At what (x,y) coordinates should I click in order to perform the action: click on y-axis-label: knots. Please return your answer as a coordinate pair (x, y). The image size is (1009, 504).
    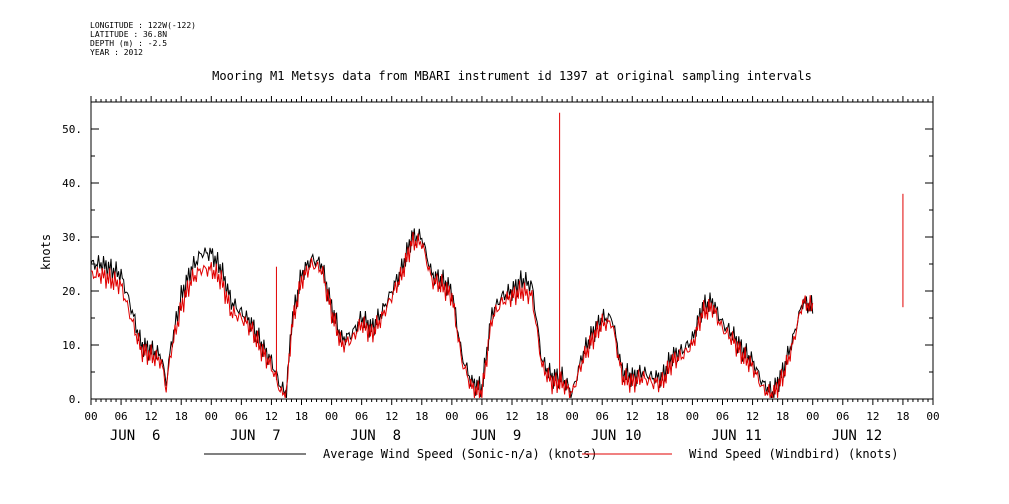
    Looking at the image, I should click on (46, 252).